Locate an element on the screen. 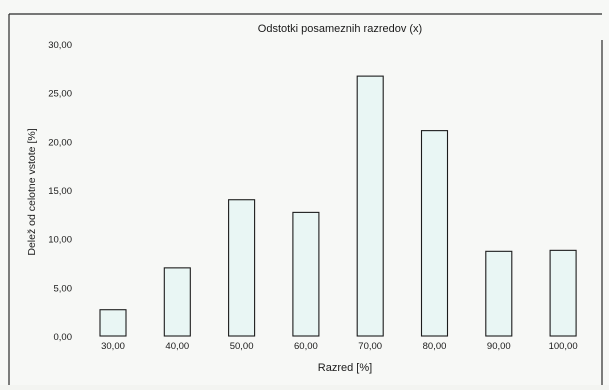 The height and width of the screenshot is (390, 609). x-tick-label: 30,00 is located at coordinates (113, 346).